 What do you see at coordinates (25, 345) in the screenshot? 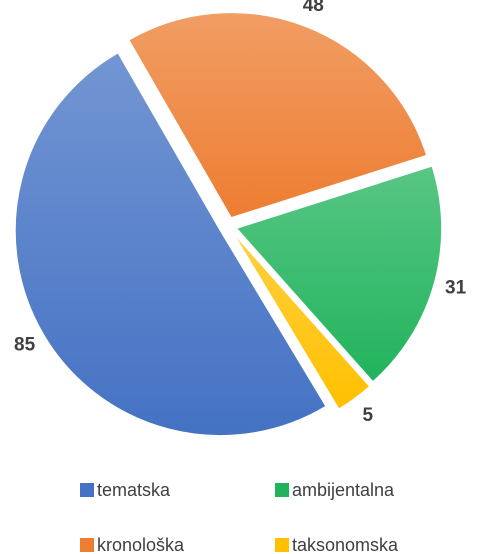
I see `data-label: 85` at bounding box center [25, 345].